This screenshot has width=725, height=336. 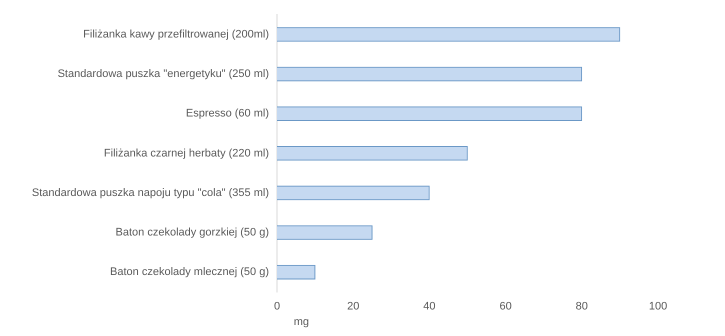 What do you see at coordinates (189, 272) in the screenshot?
I see `y-tick-label: Baton czekolady mlecznej (50 g)` at bounding box center [189, 272].